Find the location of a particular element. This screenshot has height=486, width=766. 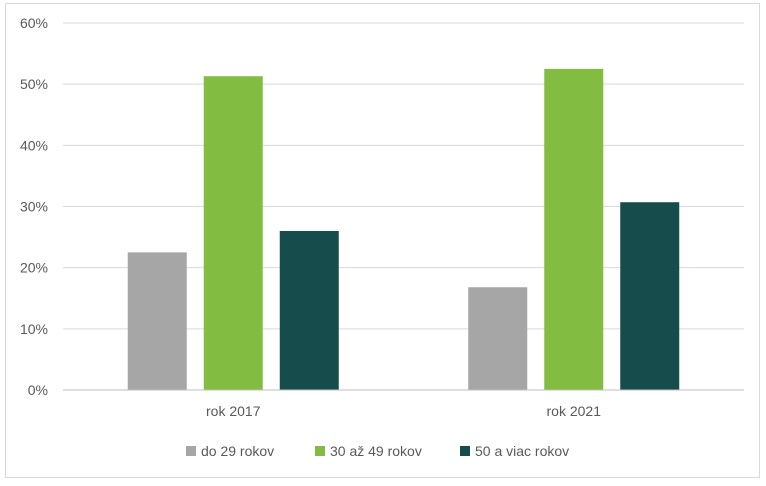

y-tick-label: 0% is located at coordinates (38, 390).